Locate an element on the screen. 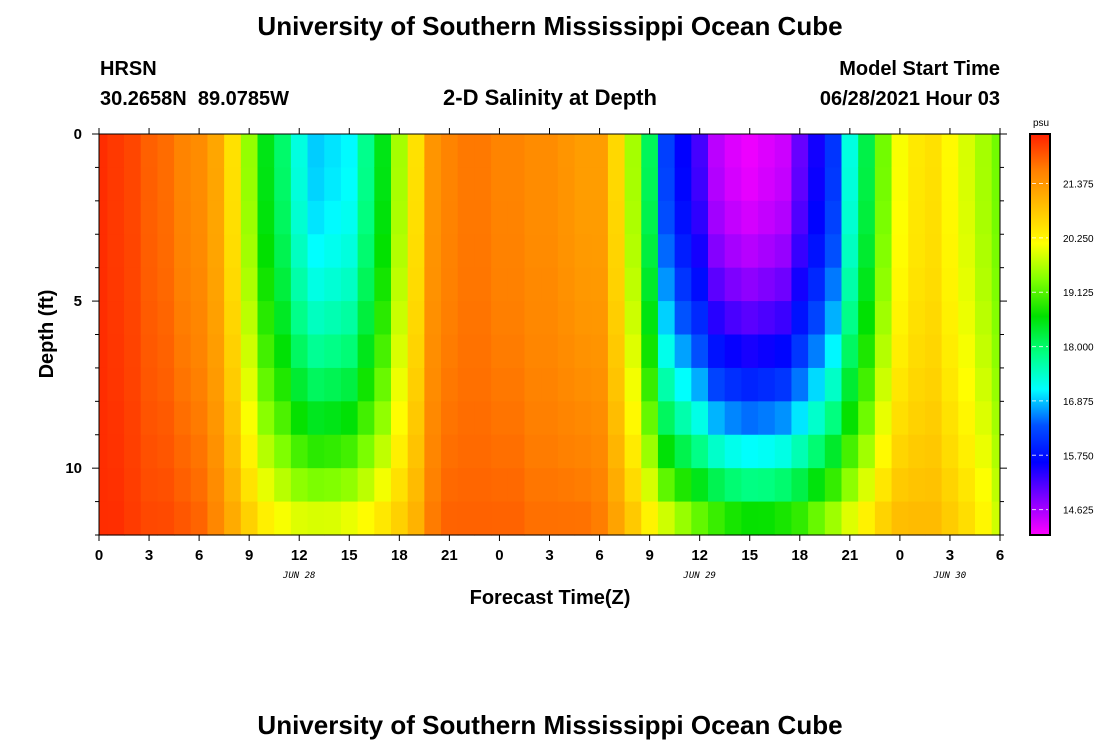 The width and height of the screenshot is (1100, 750). x-tick-label: 21 is located at coordinates (449, 555).